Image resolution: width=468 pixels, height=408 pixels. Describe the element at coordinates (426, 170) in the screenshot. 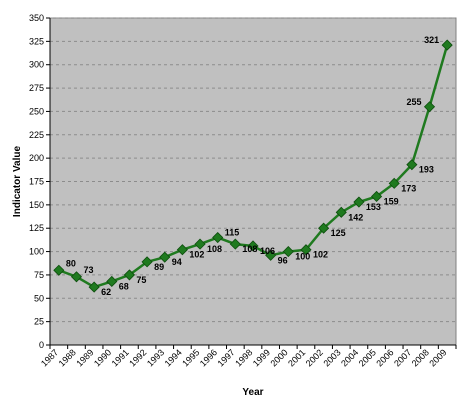

I see `data-label: 193` at that location.